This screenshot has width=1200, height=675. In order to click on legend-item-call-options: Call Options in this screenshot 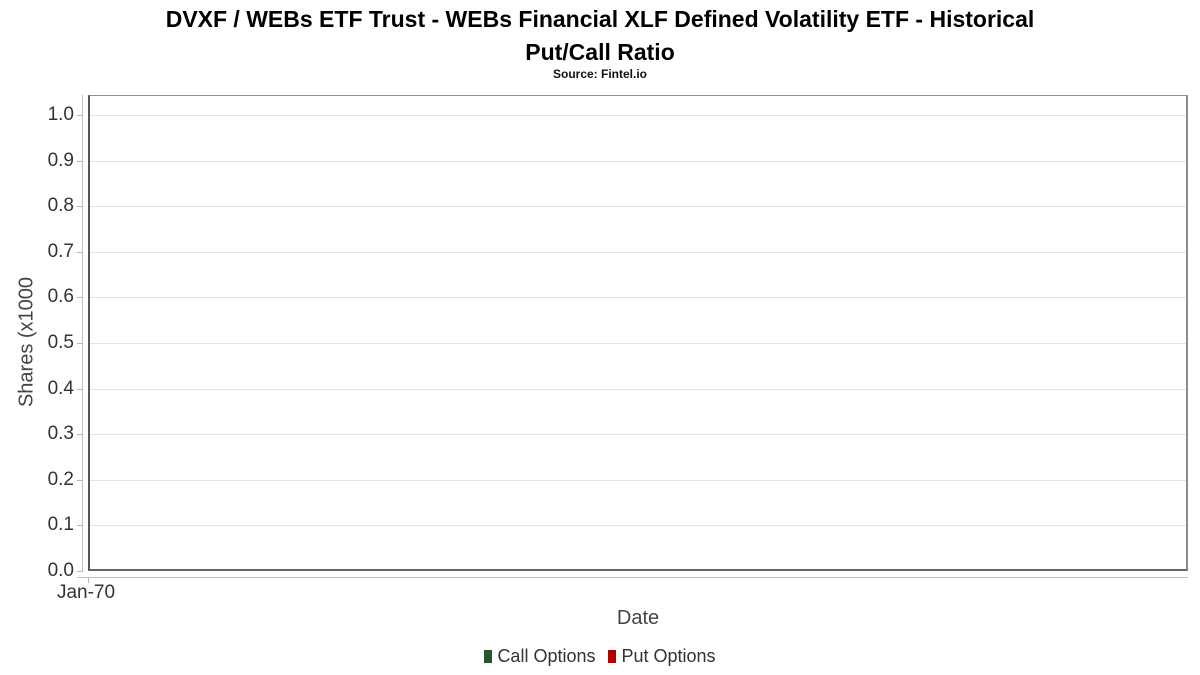, I will do `click(539, 656)`.